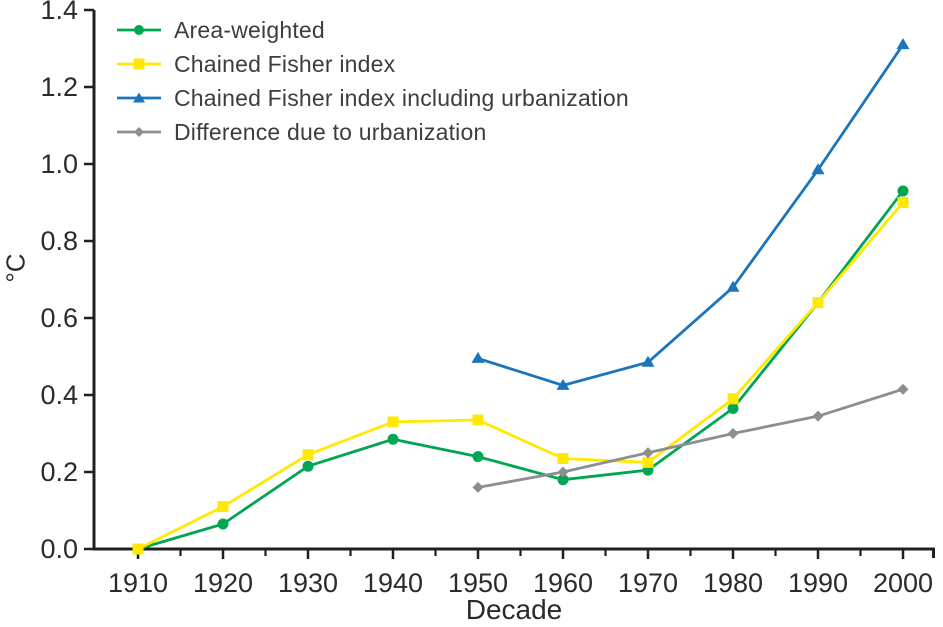  I want to click on y-tick-label: 1.2, so click(59, 87).